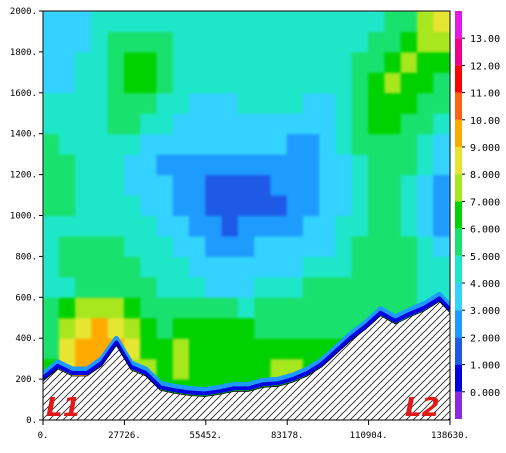 The width and height of the screenshot is (506, 453). I want to click on x-axis: 0. 27726. 55452. 83178. 110904. 138630., so click(253, 430).